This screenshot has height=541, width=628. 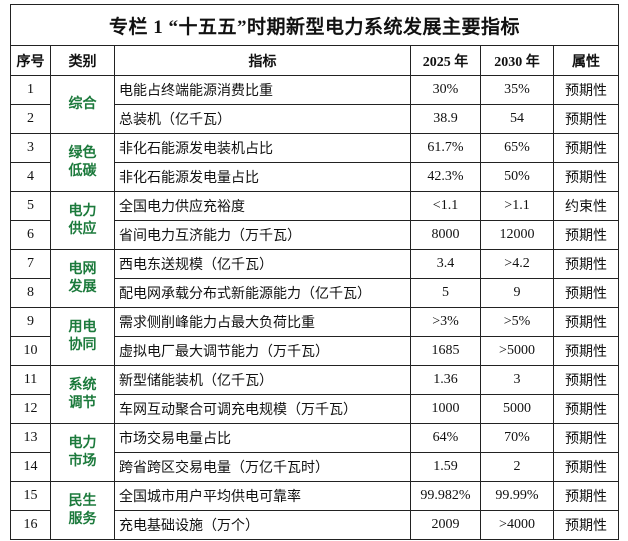 What do you see at coordinates (82, 336) in the screenshot?
I see `category-label: 用电协同` at bounding box center [82, 336].